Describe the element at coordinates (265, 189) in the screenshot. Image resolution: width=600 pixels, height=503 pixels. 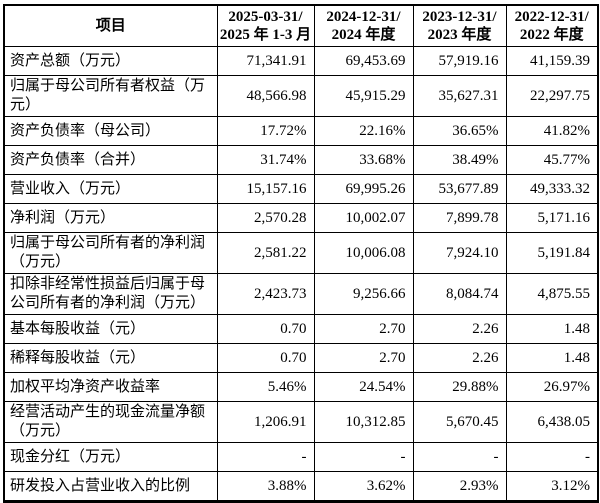
I see `row-value: 15,157.16` at that location.